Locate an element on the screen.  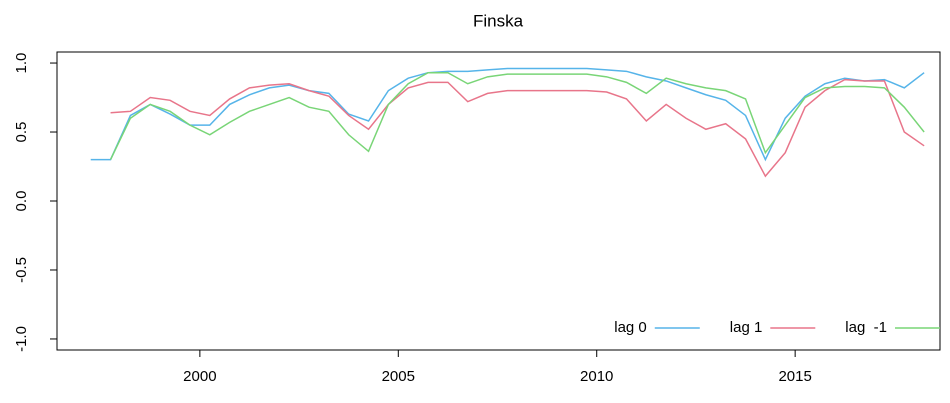
y-tick-label: 1.0 is located at coordinates (21, 63).